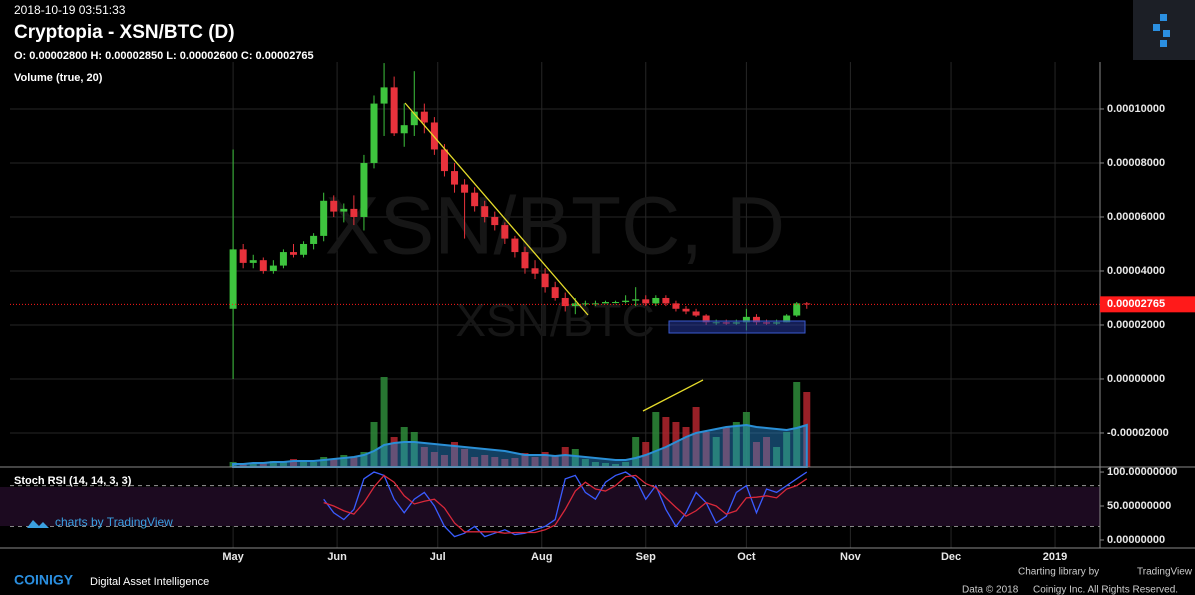 The height and width of the screenshot is (595, 1195). I want to click on last-price-box, so click(1147, 304).